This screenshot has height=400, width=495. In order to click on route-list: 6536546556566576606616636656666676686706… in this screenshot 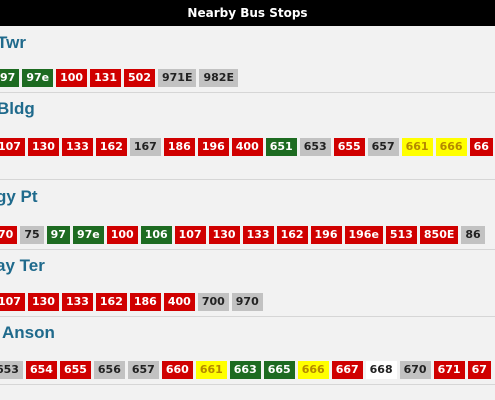, I will do `click(245, 370)`.